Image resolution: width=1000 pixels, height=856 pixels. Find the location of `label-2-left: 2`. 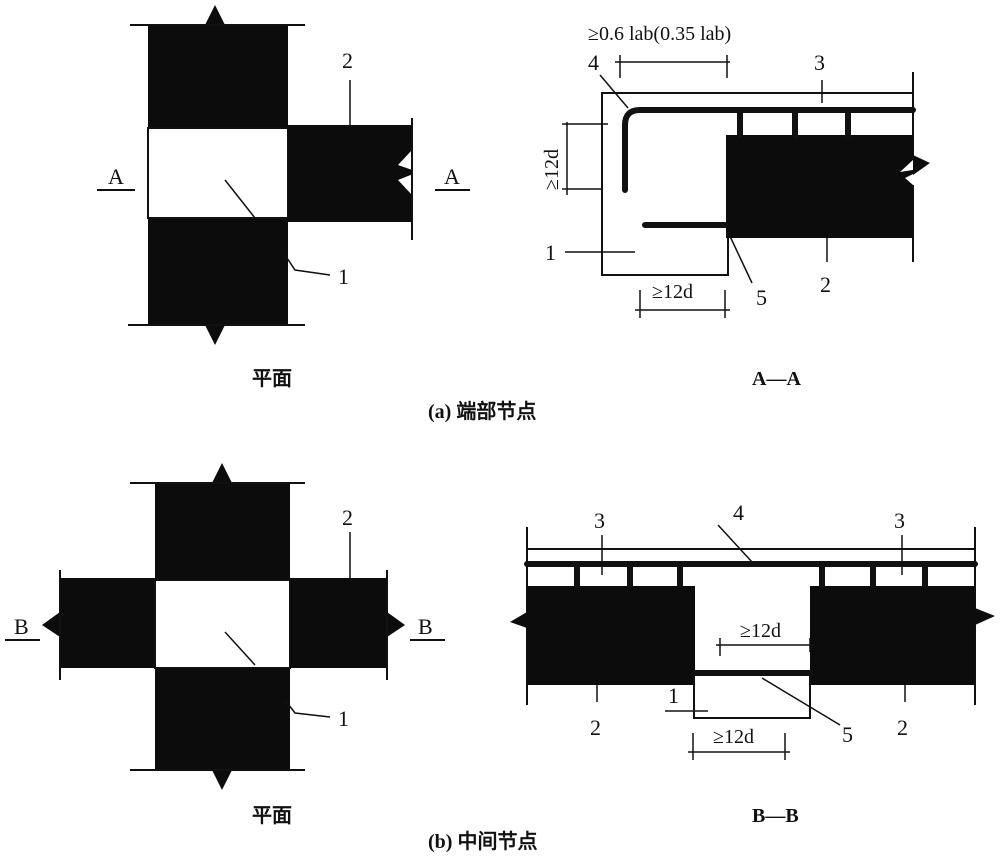

label-2-left: 2 is located at coordinates (595, 727).